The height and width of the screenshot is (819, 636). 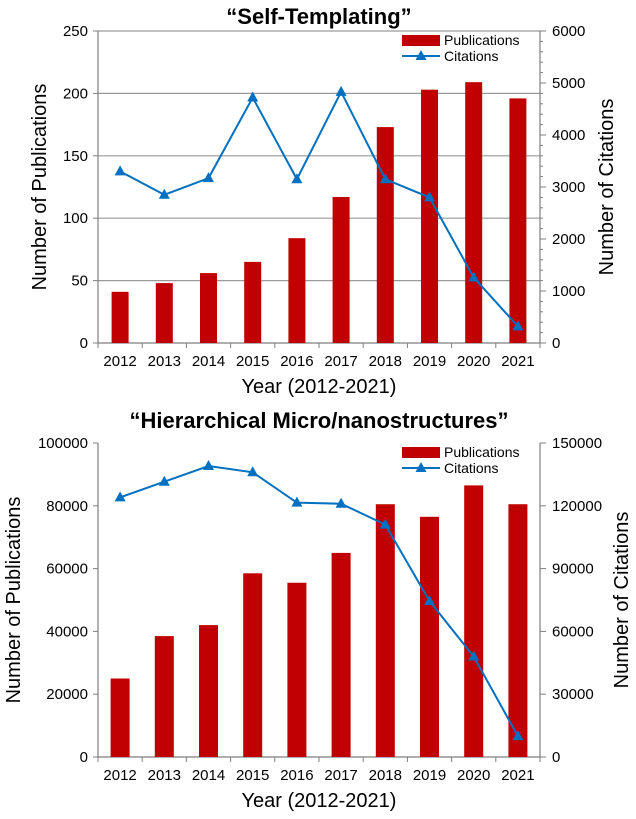 I want to click on y-tick-label: 20000, so click(x=67, y=694).